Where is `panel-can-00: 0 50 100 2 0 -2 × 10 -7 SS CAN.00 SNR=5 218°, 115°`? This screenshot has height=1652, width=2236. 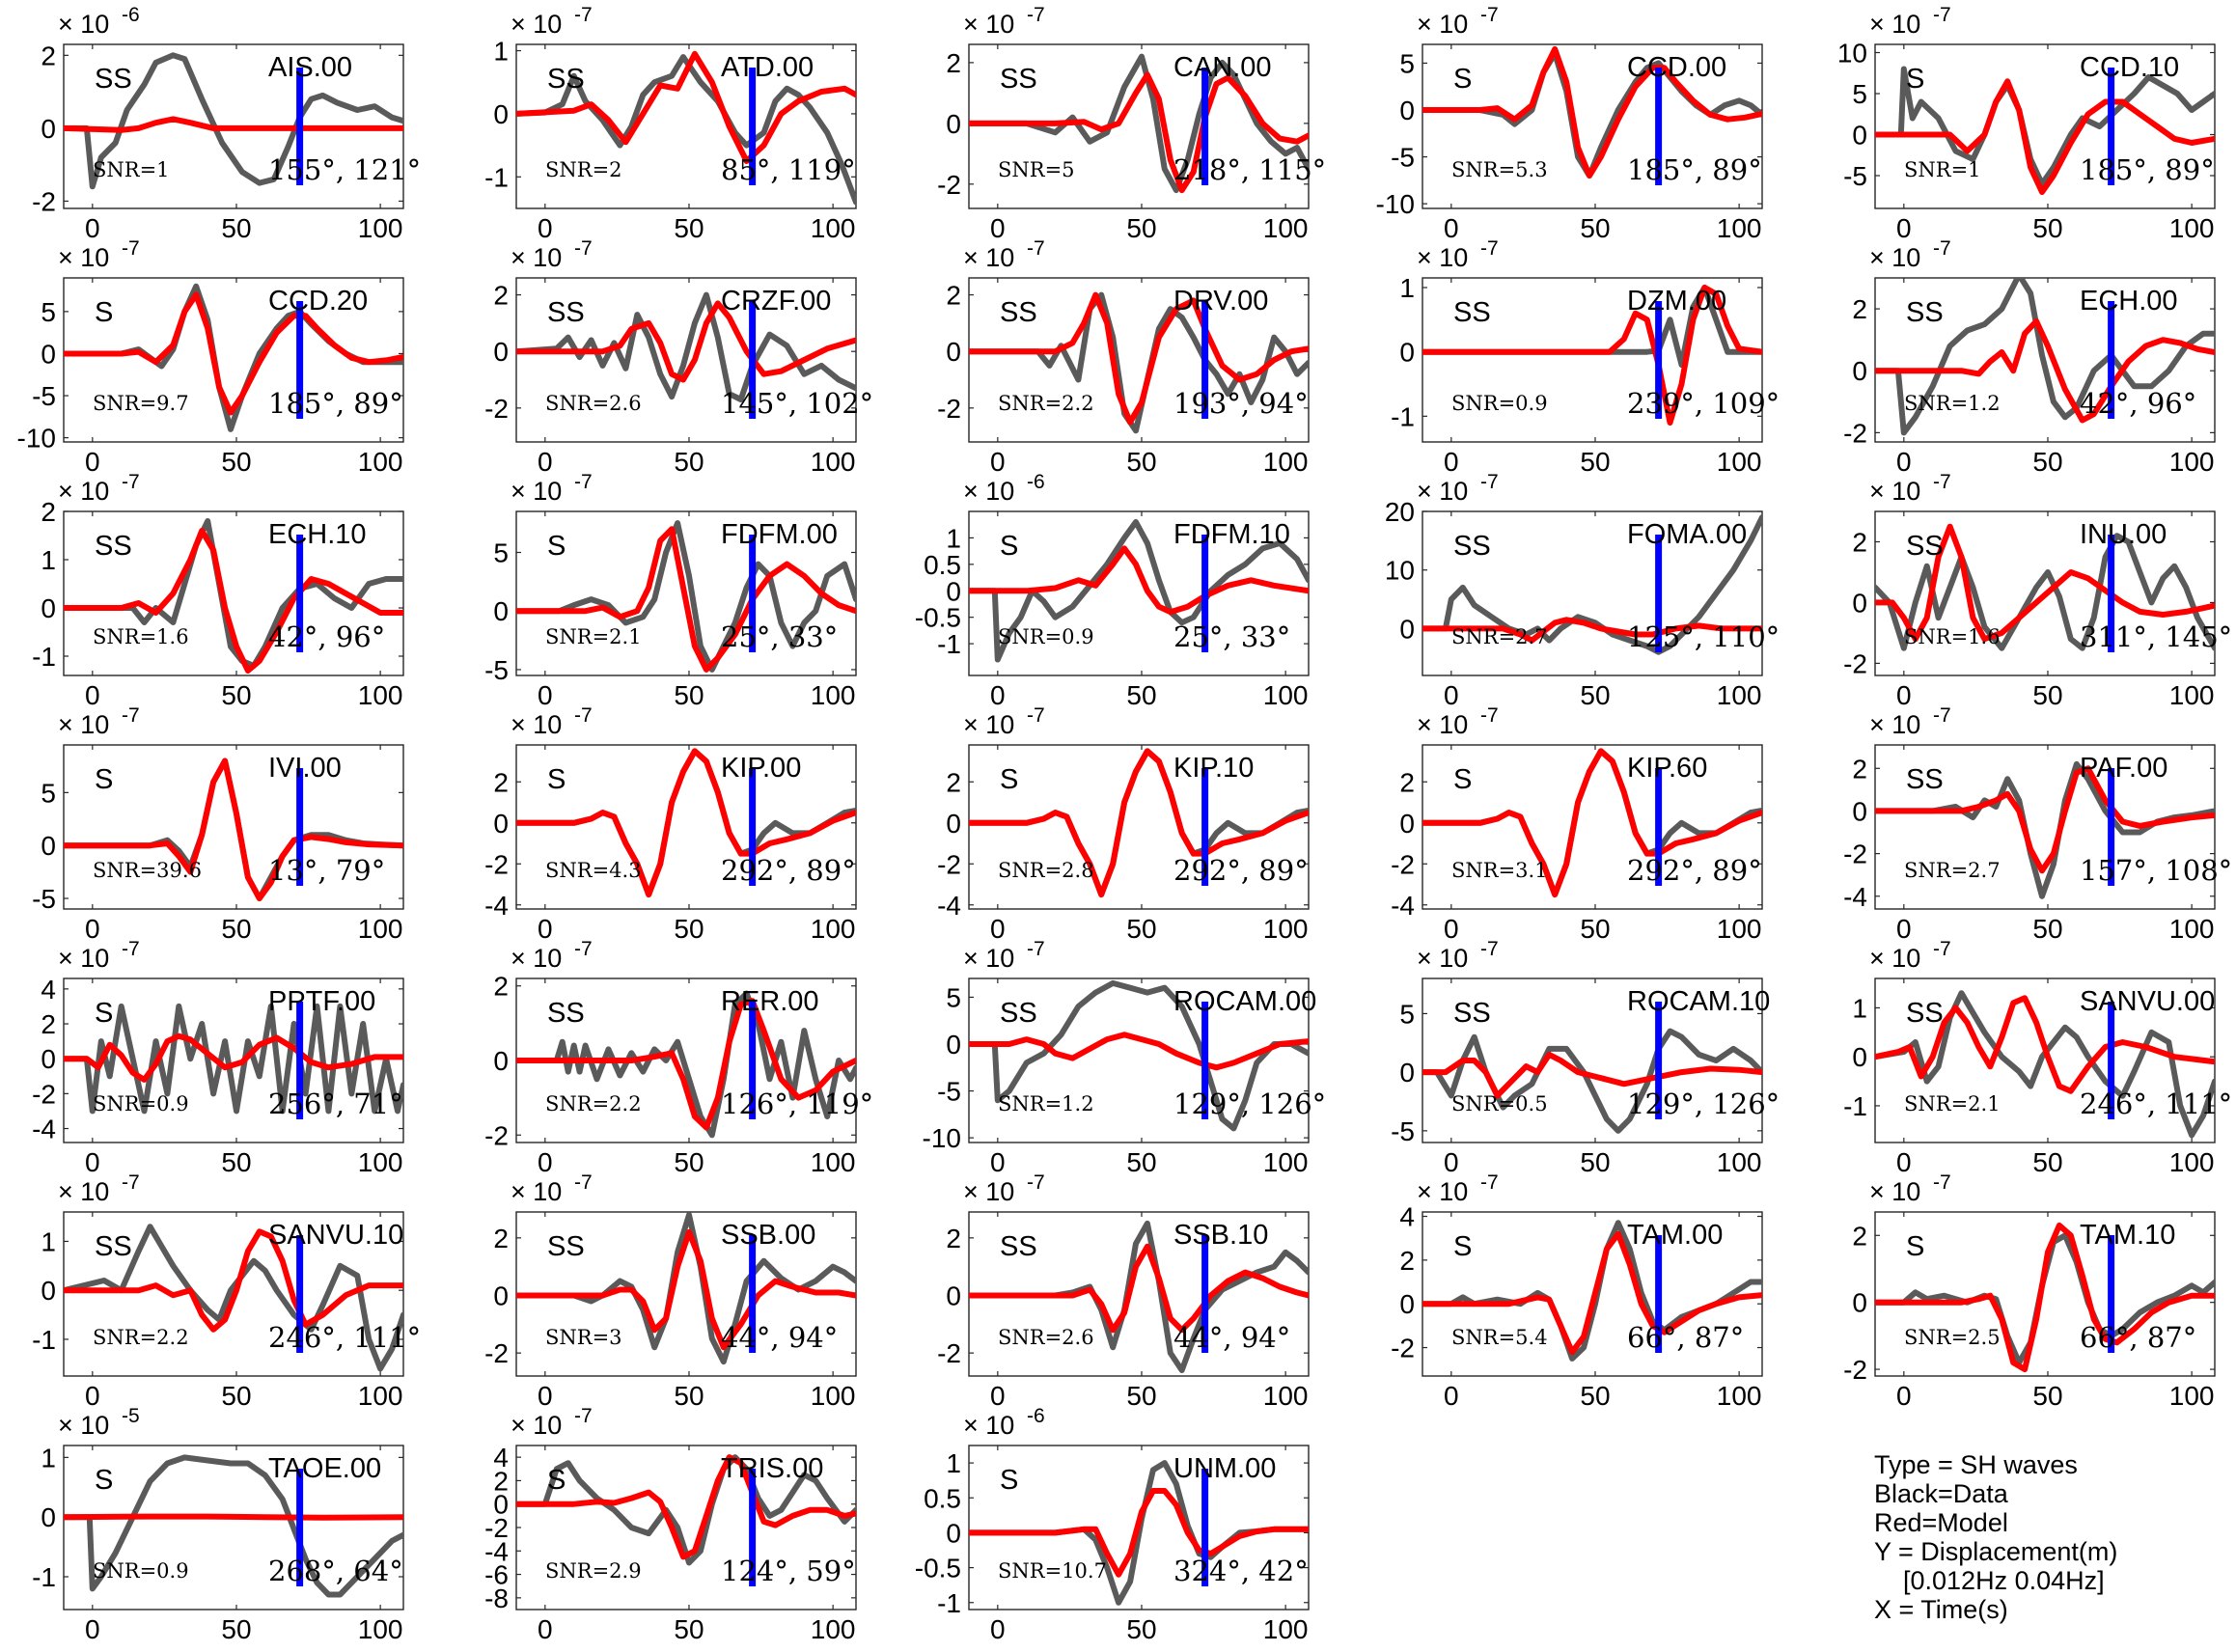
panel-can-00: 0 50 100 2 0 -2 × 10 -7 SS CAN.00 SNR=5 218°, 115° is located at coordinates (1131, 123).